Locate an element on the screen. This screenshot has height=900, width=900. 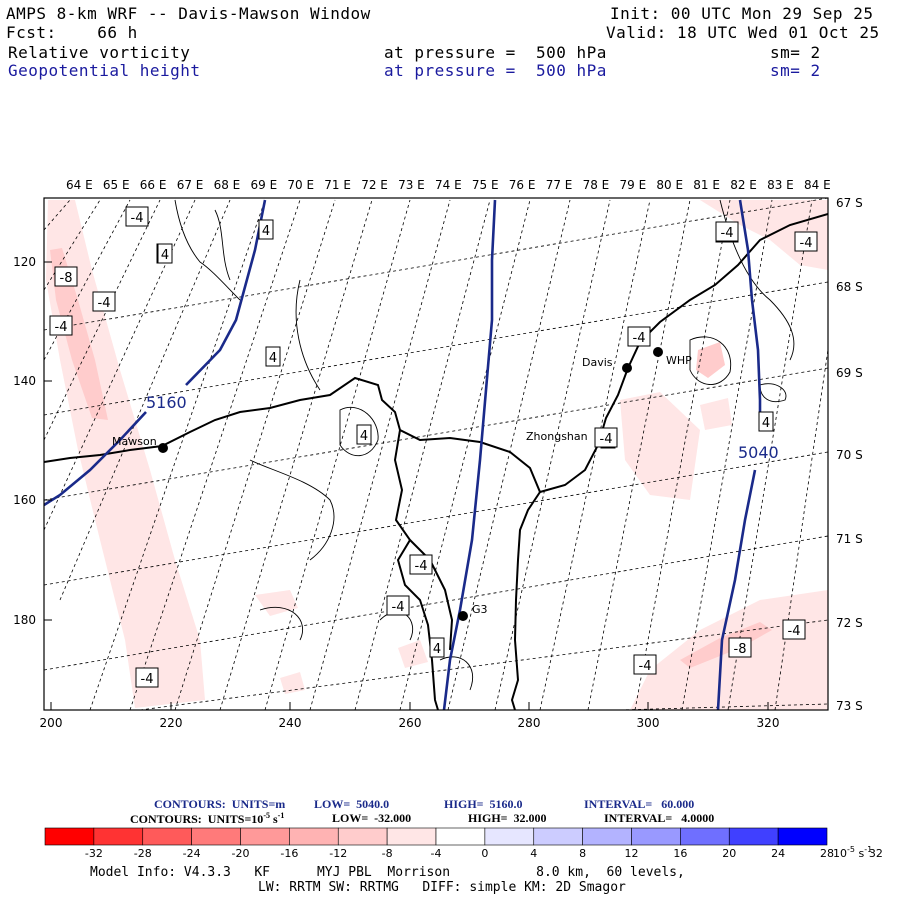
colorbar-label: -4 is located at coordinates (436, 853).